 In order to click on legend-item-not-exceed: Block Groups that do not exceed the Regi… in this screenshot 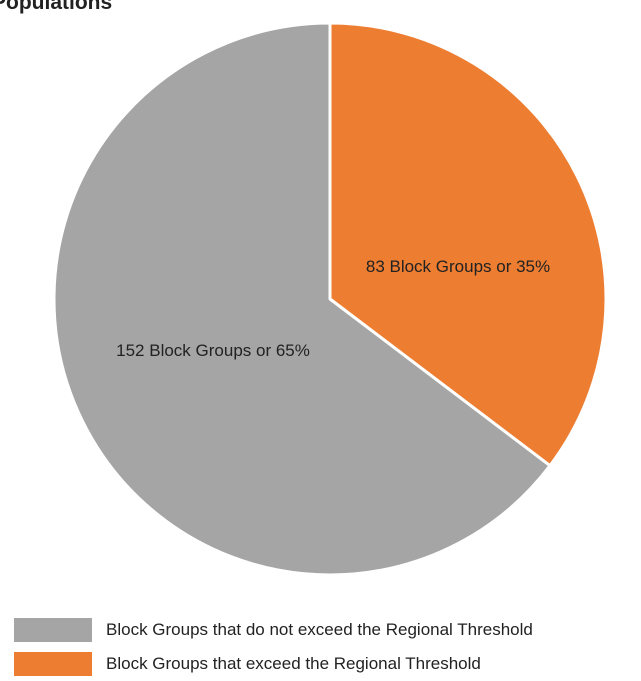, I will do `click(273, 630)`.